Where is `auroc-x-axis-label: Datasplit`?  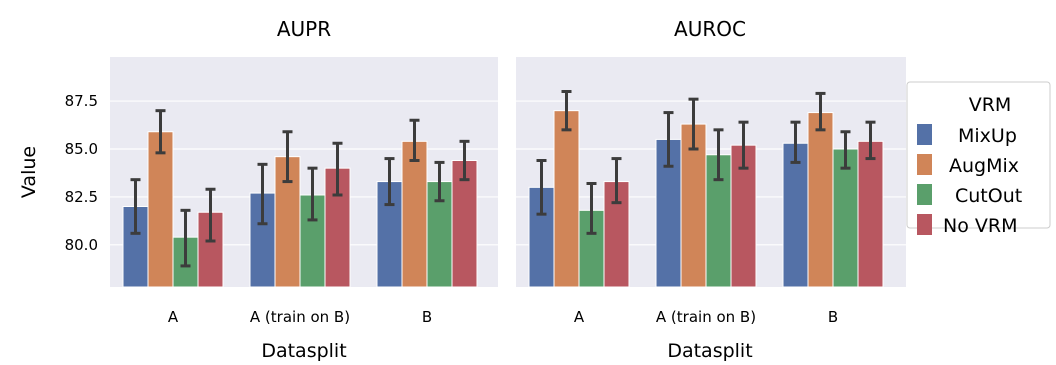 auroc-x-axis-label: Datasplit is located at coordinates (709, 351).